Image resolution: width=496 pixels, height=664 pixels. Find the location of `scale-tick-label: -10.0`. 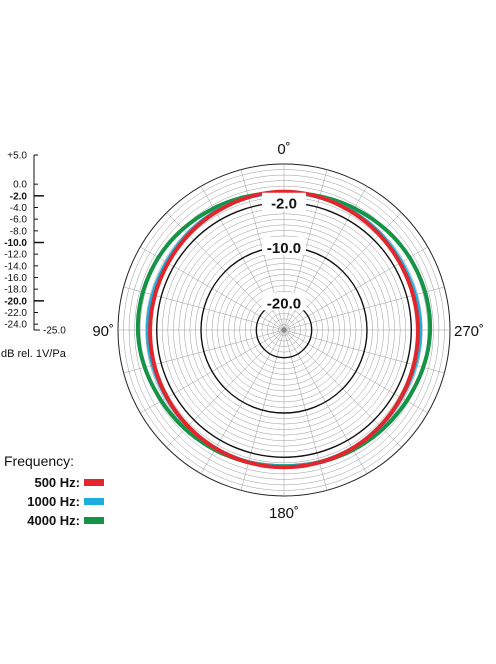

scale-tick-label: -10.0 is located at coordinates (15, 243).